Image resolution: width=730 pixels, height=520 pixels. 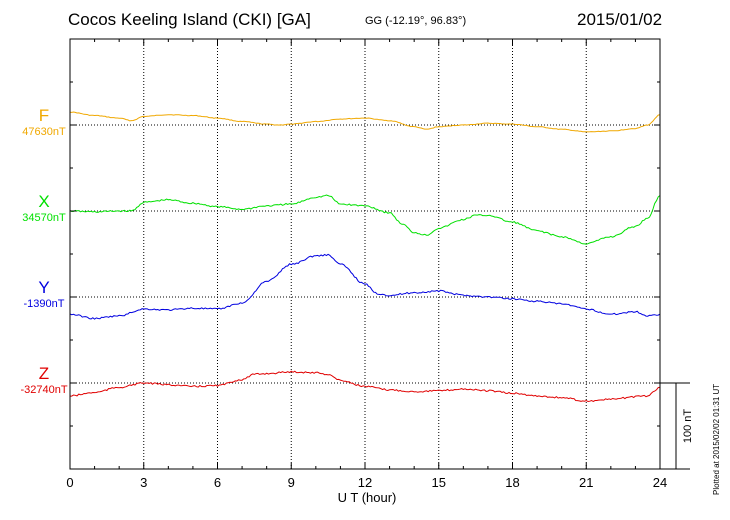 I want to click on series-line-z, so click(x=365, y=386).